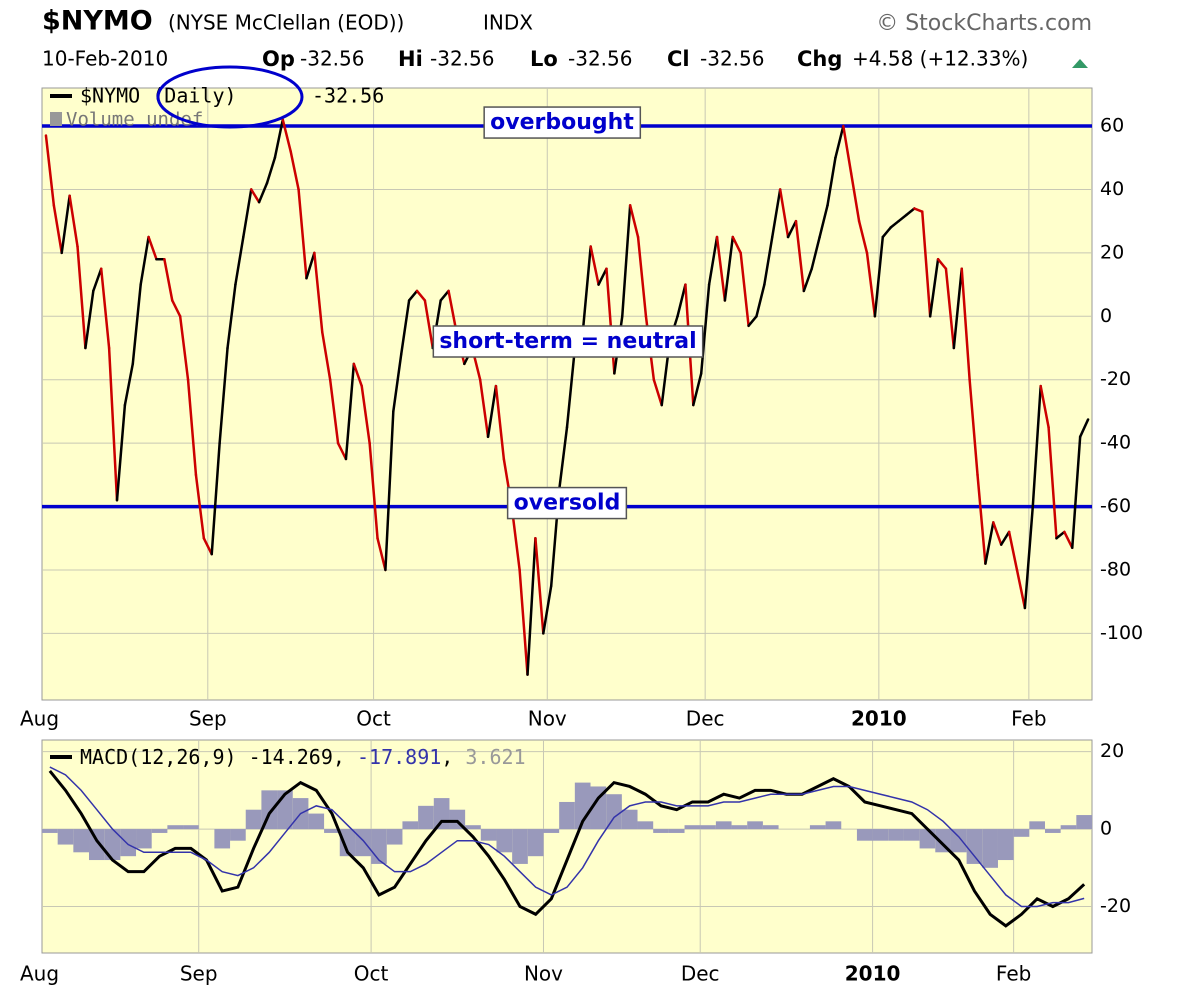 The height and width of the screenshot is (997, 1200). Describe the element at coordinates (567, 849) in the screenshot. I see `macd-line` at that location.